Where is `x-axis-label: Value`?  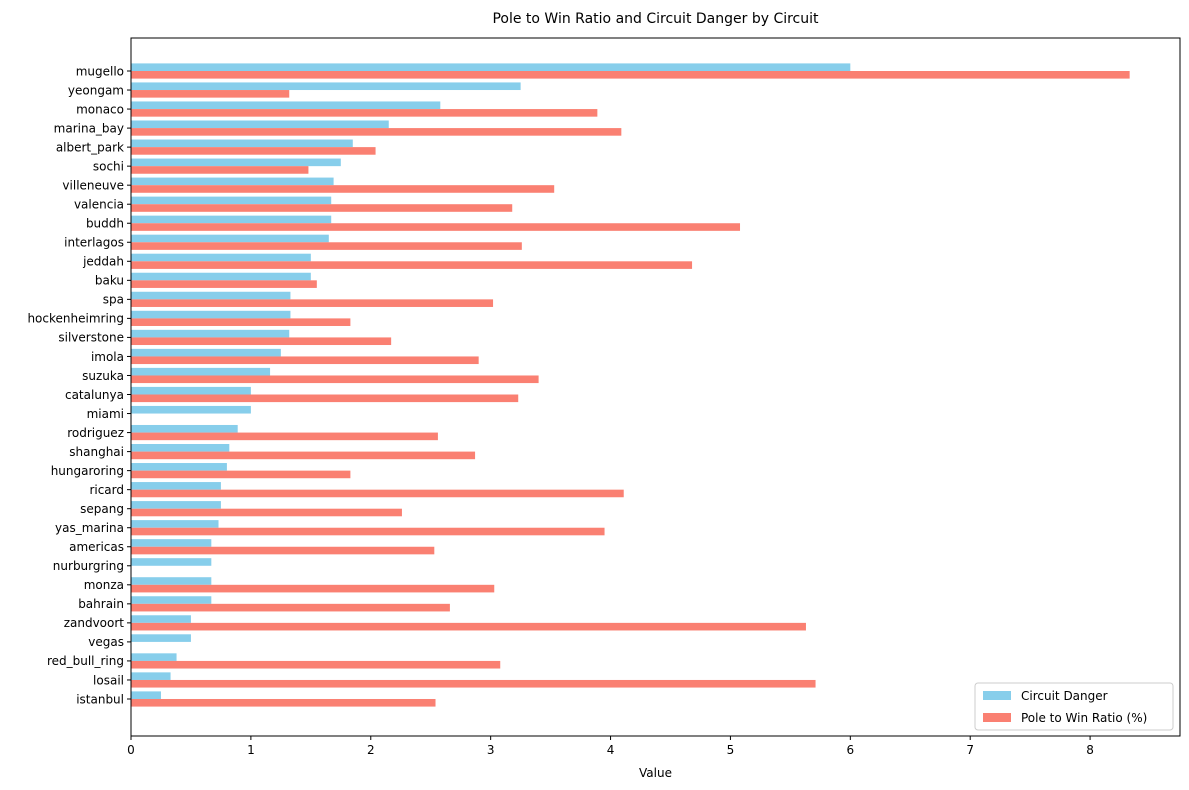 x-axis-label: Value is located at coordinates (655, 773).